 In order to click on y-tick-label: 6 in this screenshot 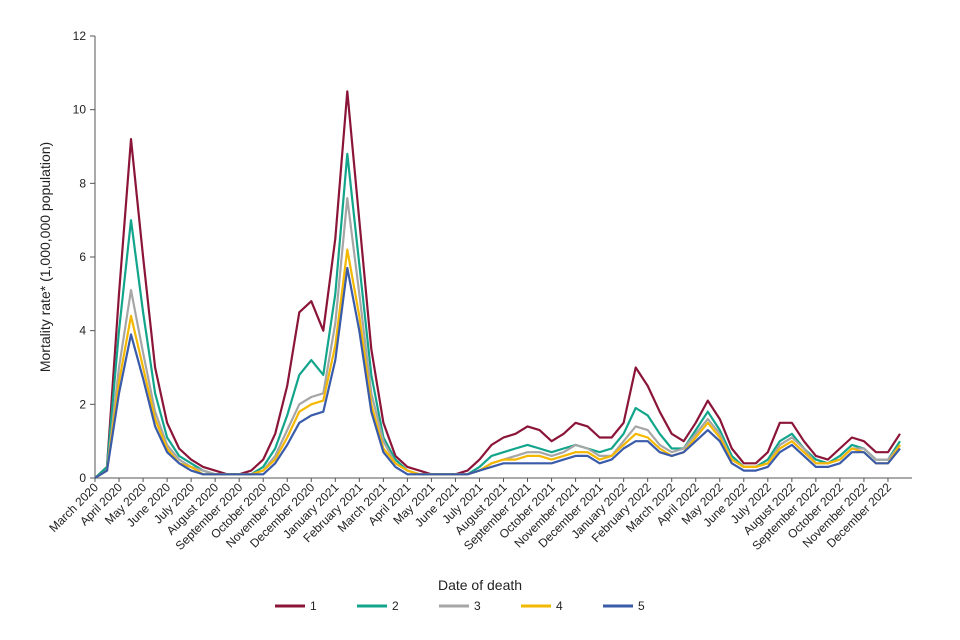, I will do `click(82, 257)`.